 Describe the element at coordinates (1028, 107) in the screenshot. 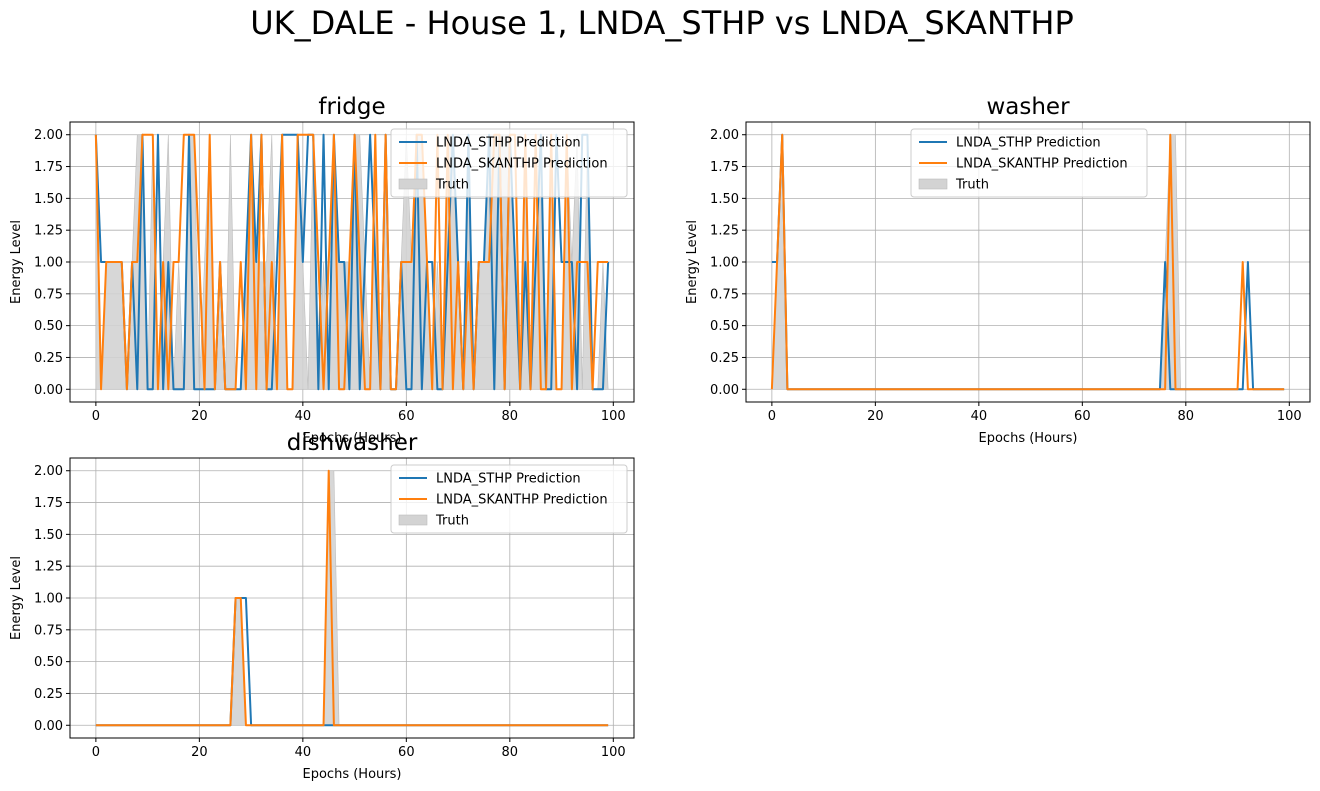

I see `subplot-title: washer` at that location.